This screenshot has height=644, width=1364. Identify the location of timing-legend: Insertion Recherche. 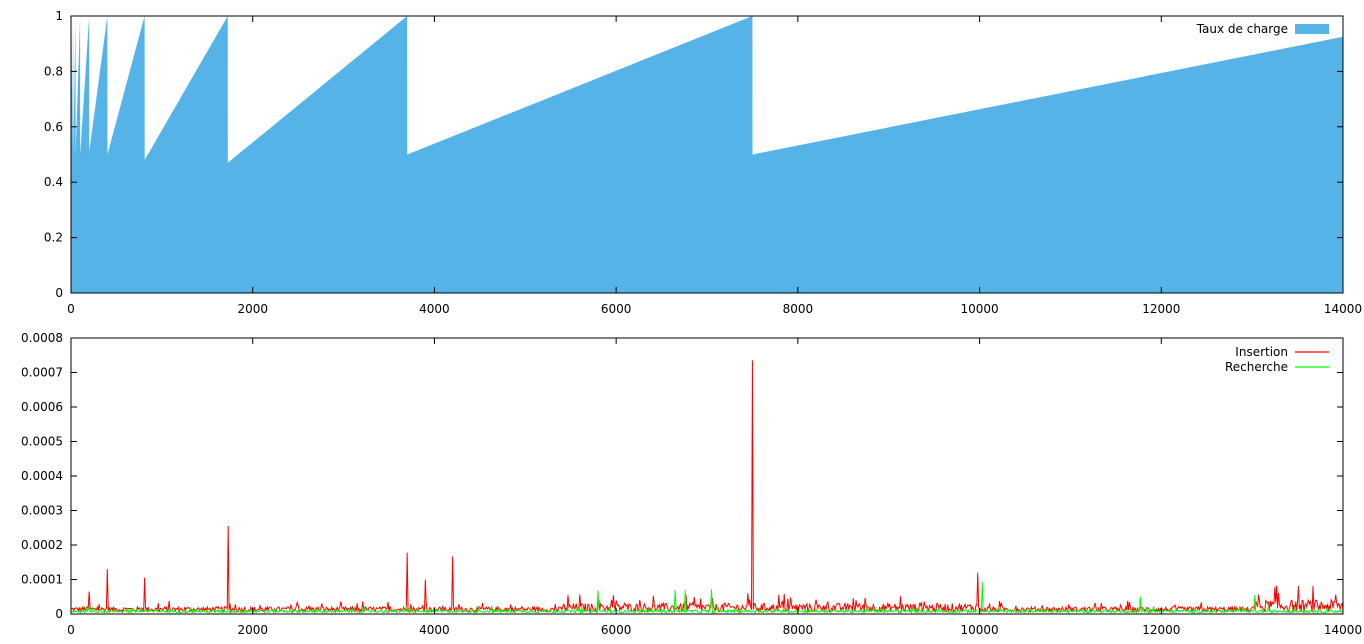
(1277, 359).